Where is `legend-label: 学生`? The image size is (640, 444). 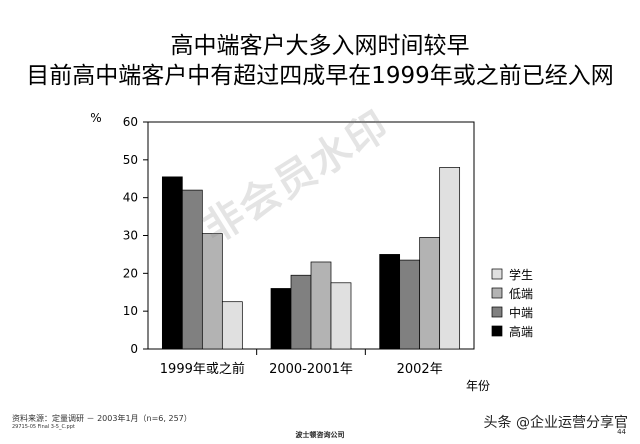
legend-label: 学生 is located at coordinates (521, 274).